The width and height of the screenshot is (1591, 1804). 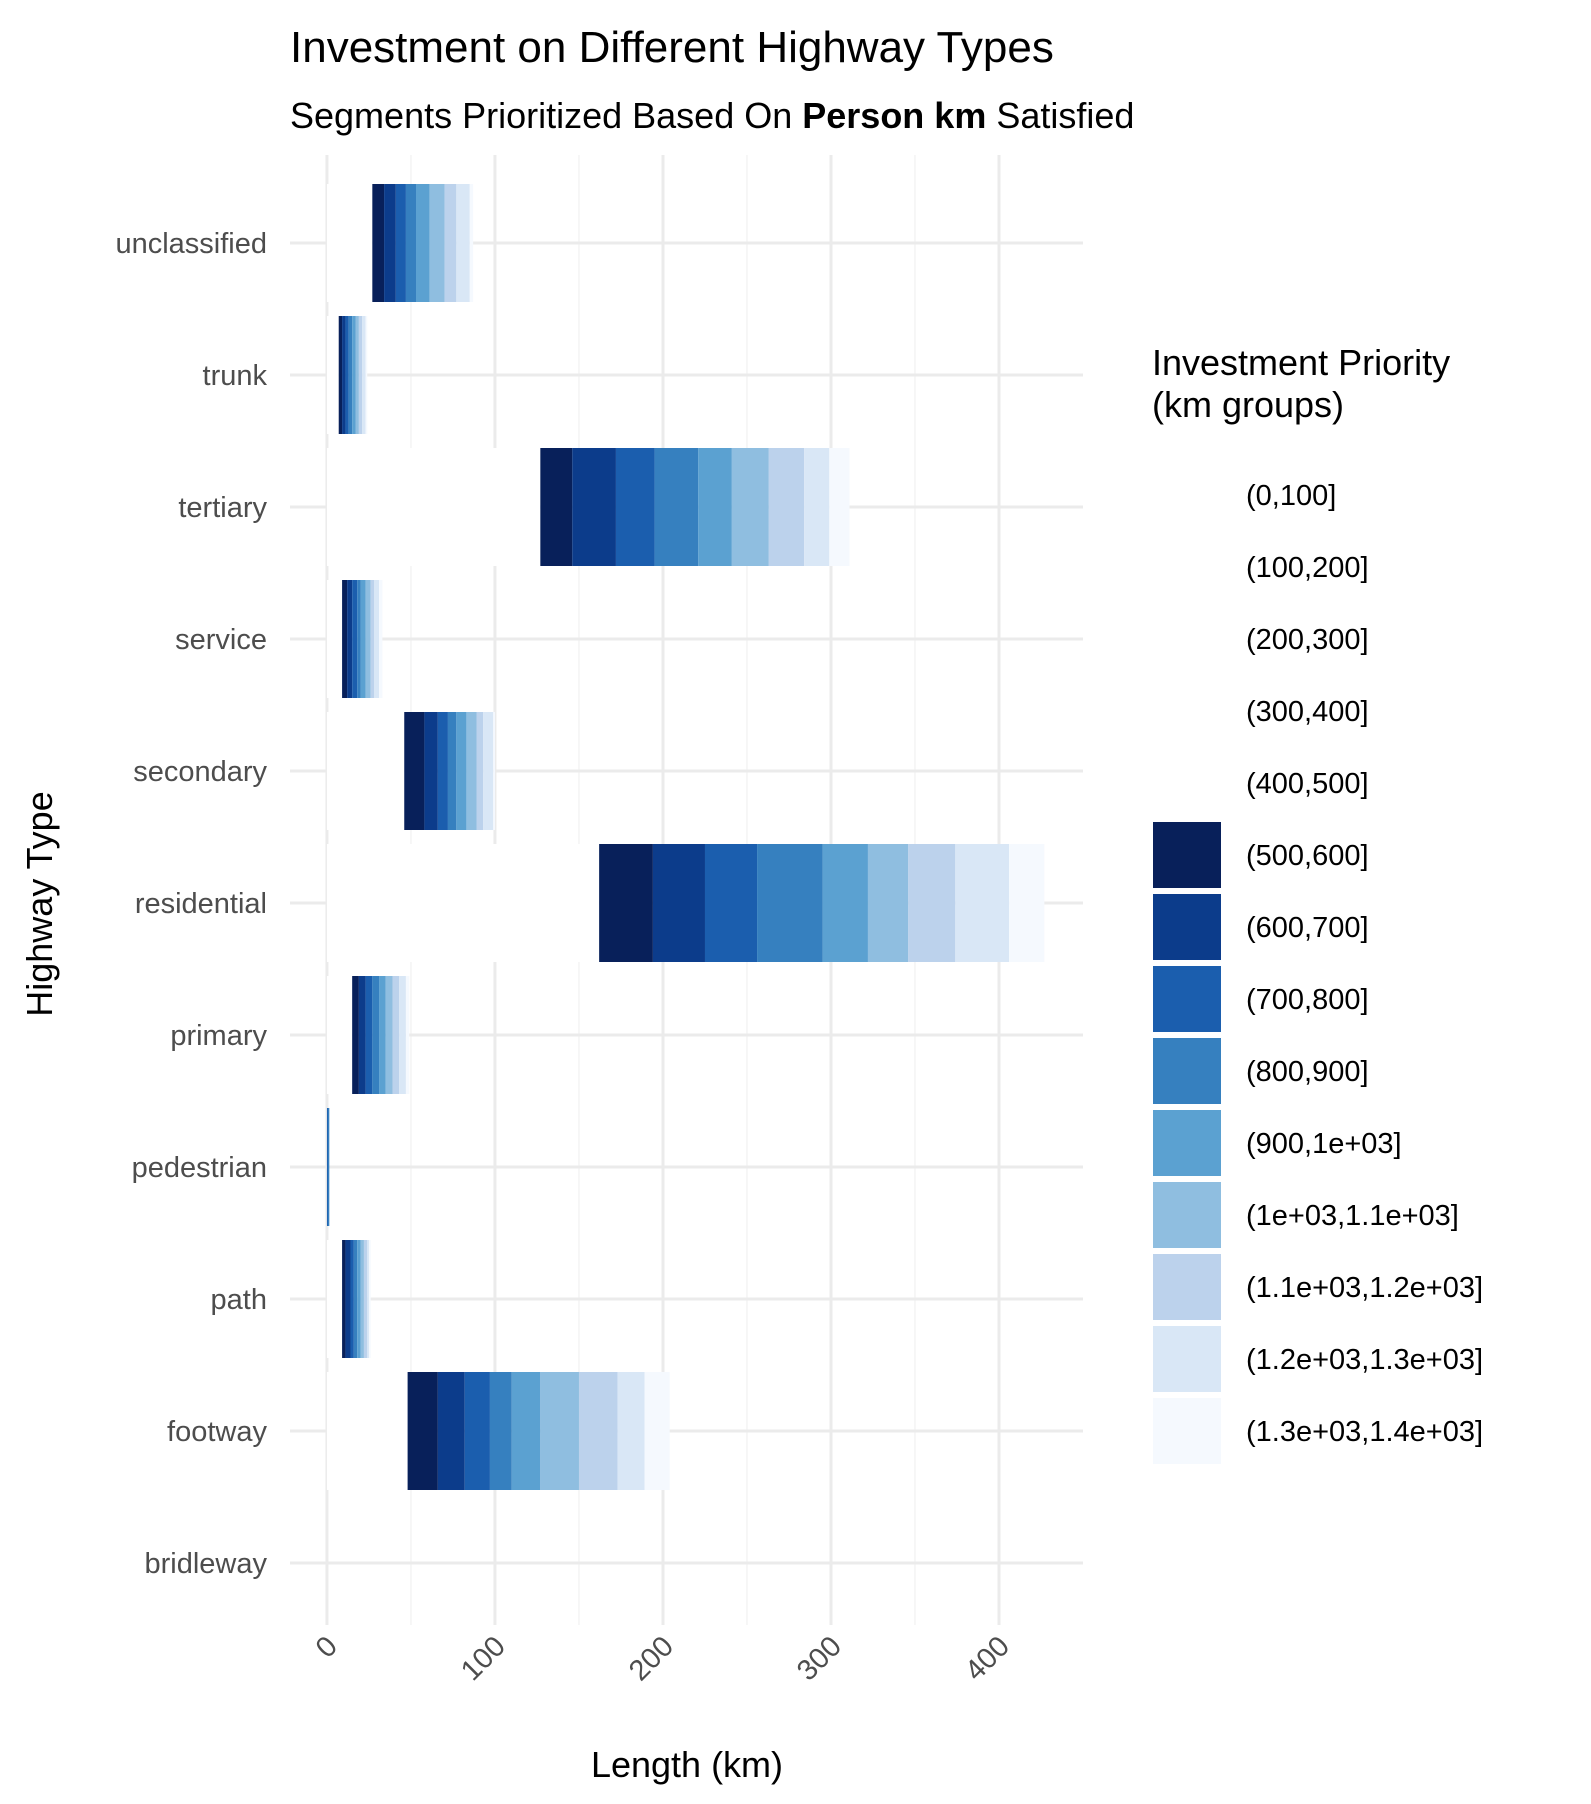 I want to click on legend-label: (500,600], so click(x=1307, y=856).